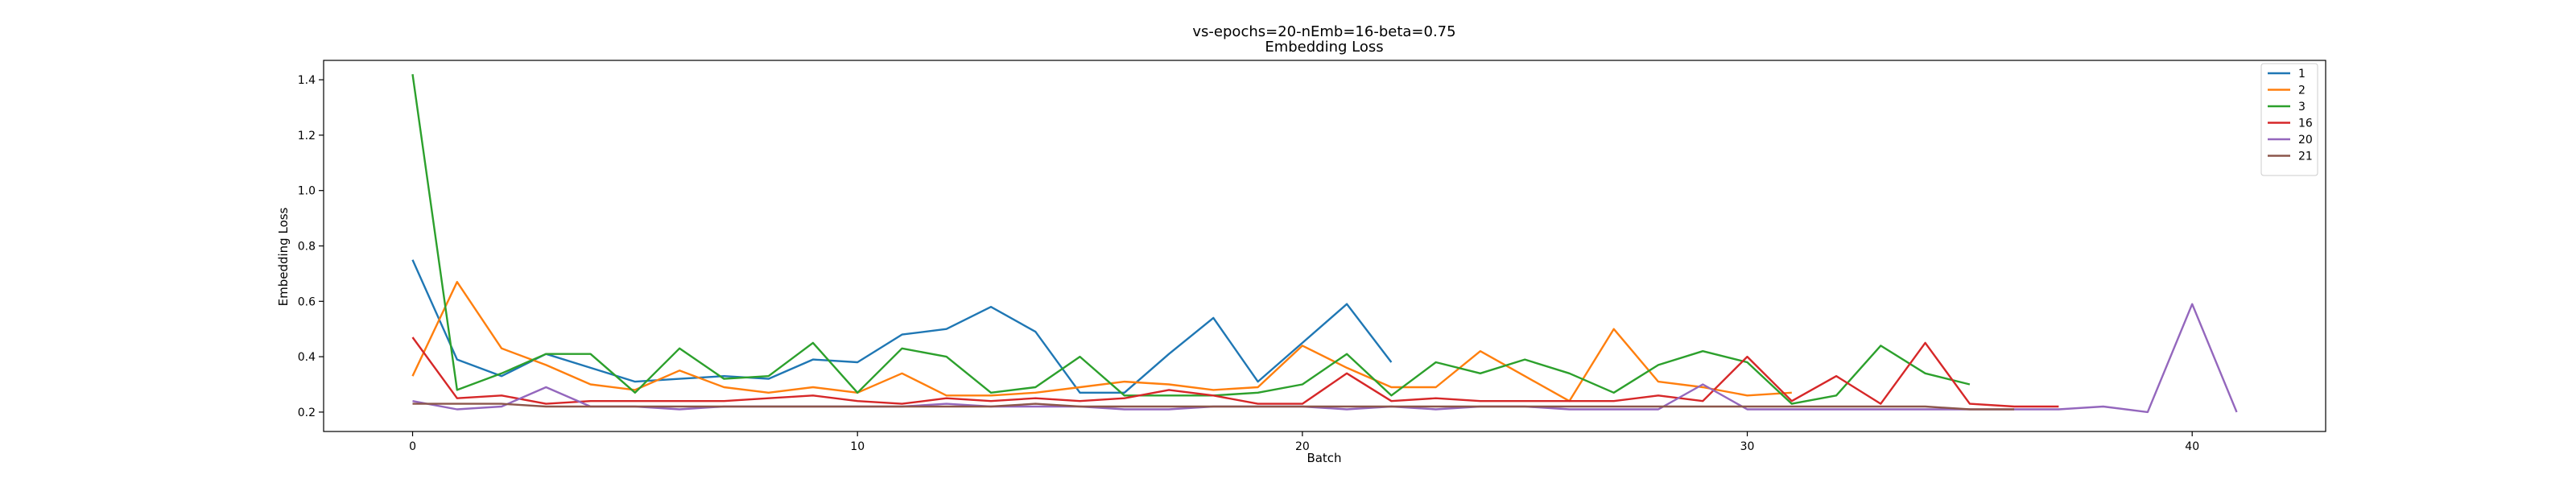 The image size is (2576, 483). What do you see at coordinates (283, 256) in the screenshot?
I see `y-axis-label: Embedding Loss` at bounding box center [283, 256].